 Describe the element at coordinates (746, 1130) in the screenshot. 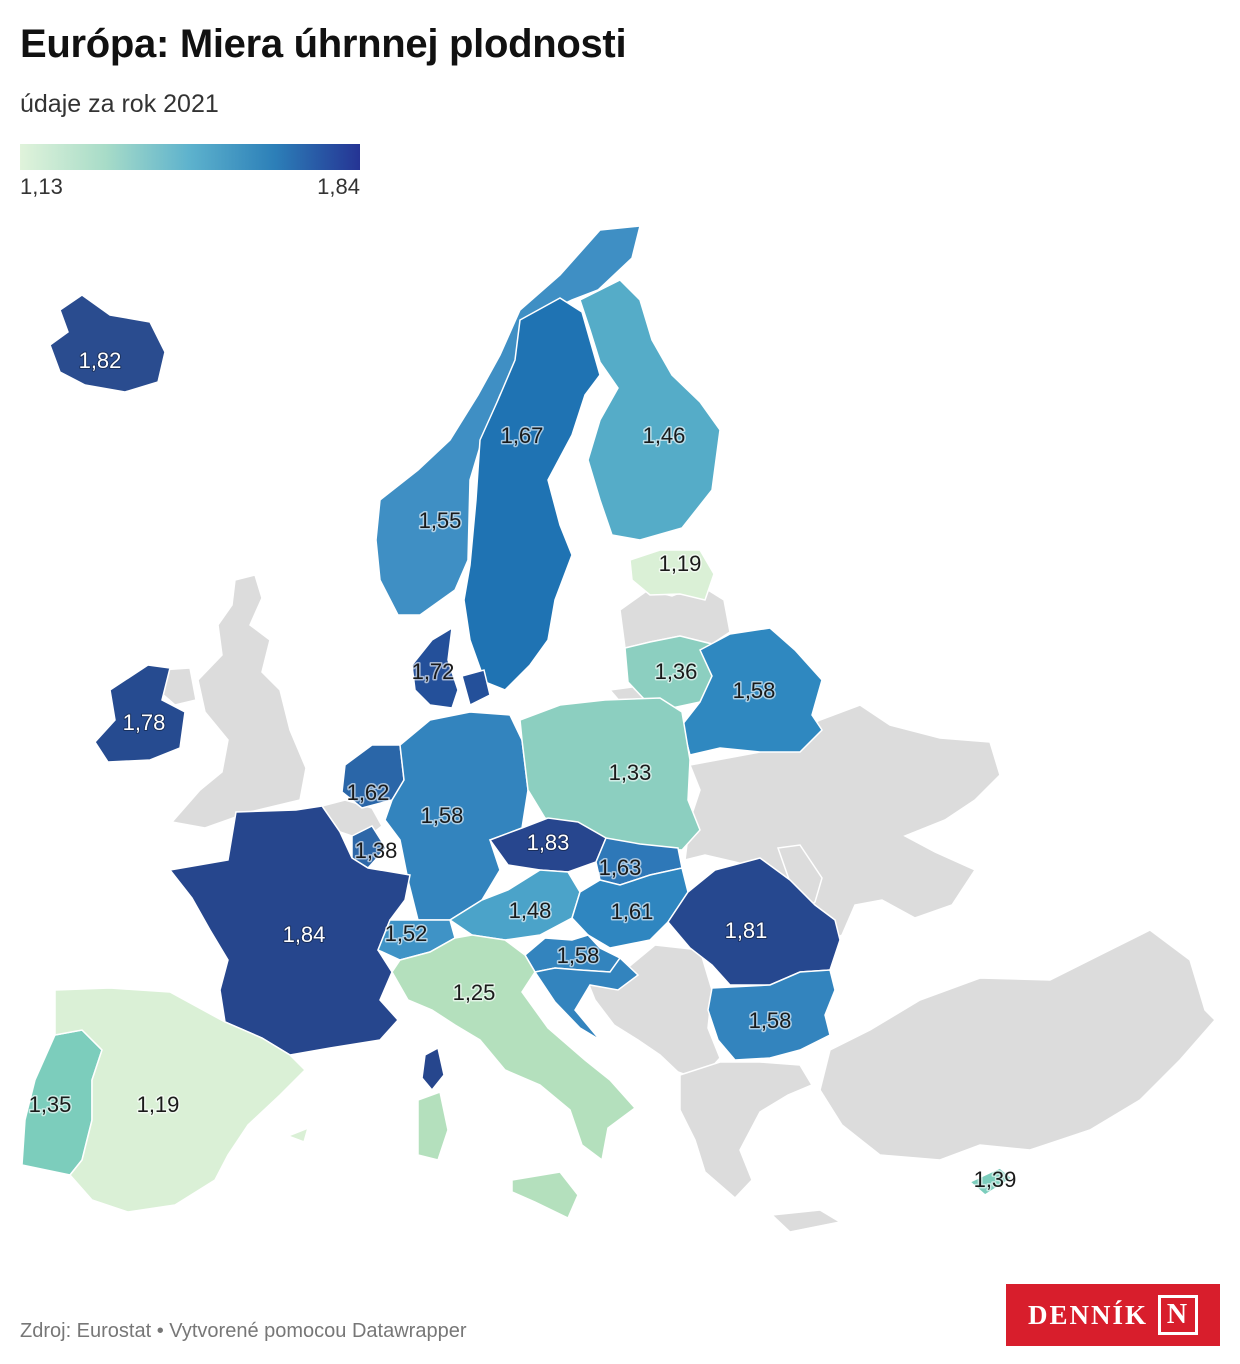

I see `region-greece` at that location.